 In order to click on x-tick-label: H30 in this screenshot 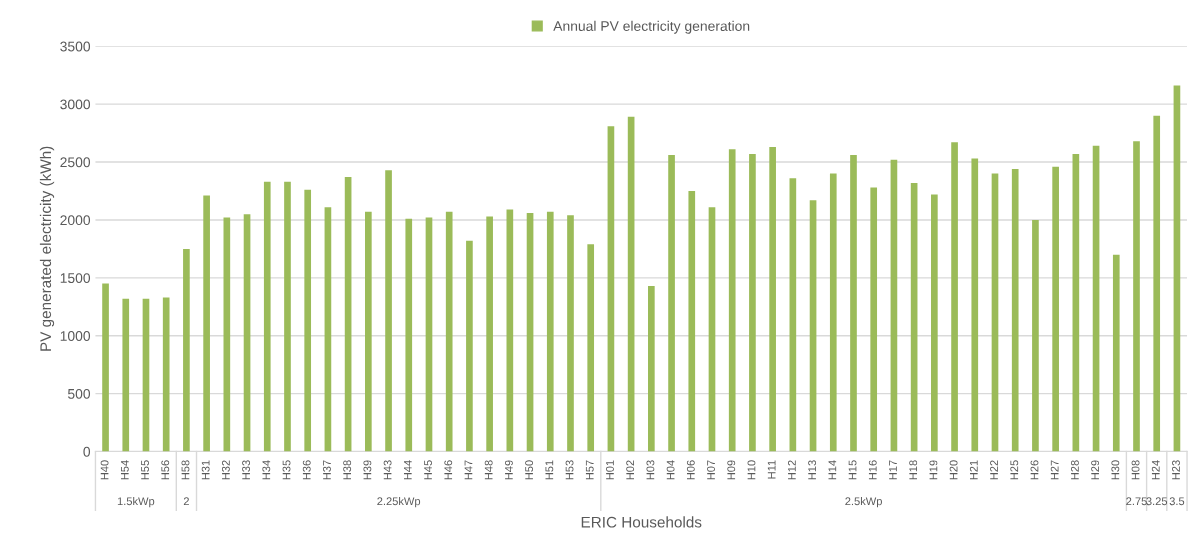, I will do `click(1115, 470)`.